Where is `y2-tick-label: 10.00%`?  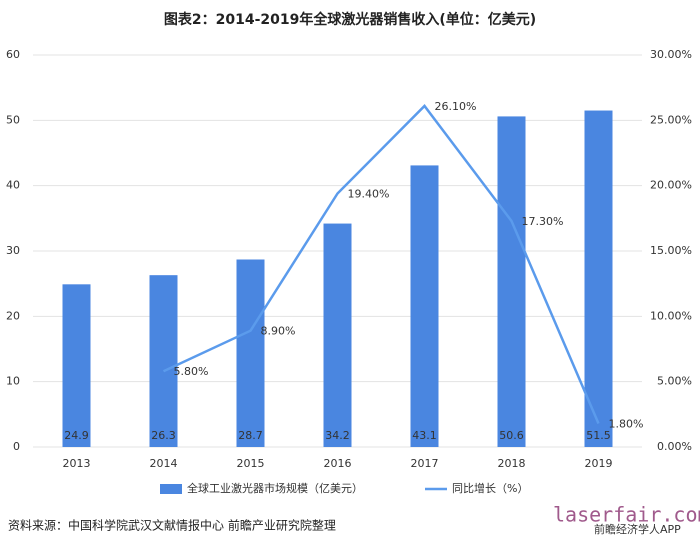 y2-tick-label: 10.00% is located at coordinates (671, 315).